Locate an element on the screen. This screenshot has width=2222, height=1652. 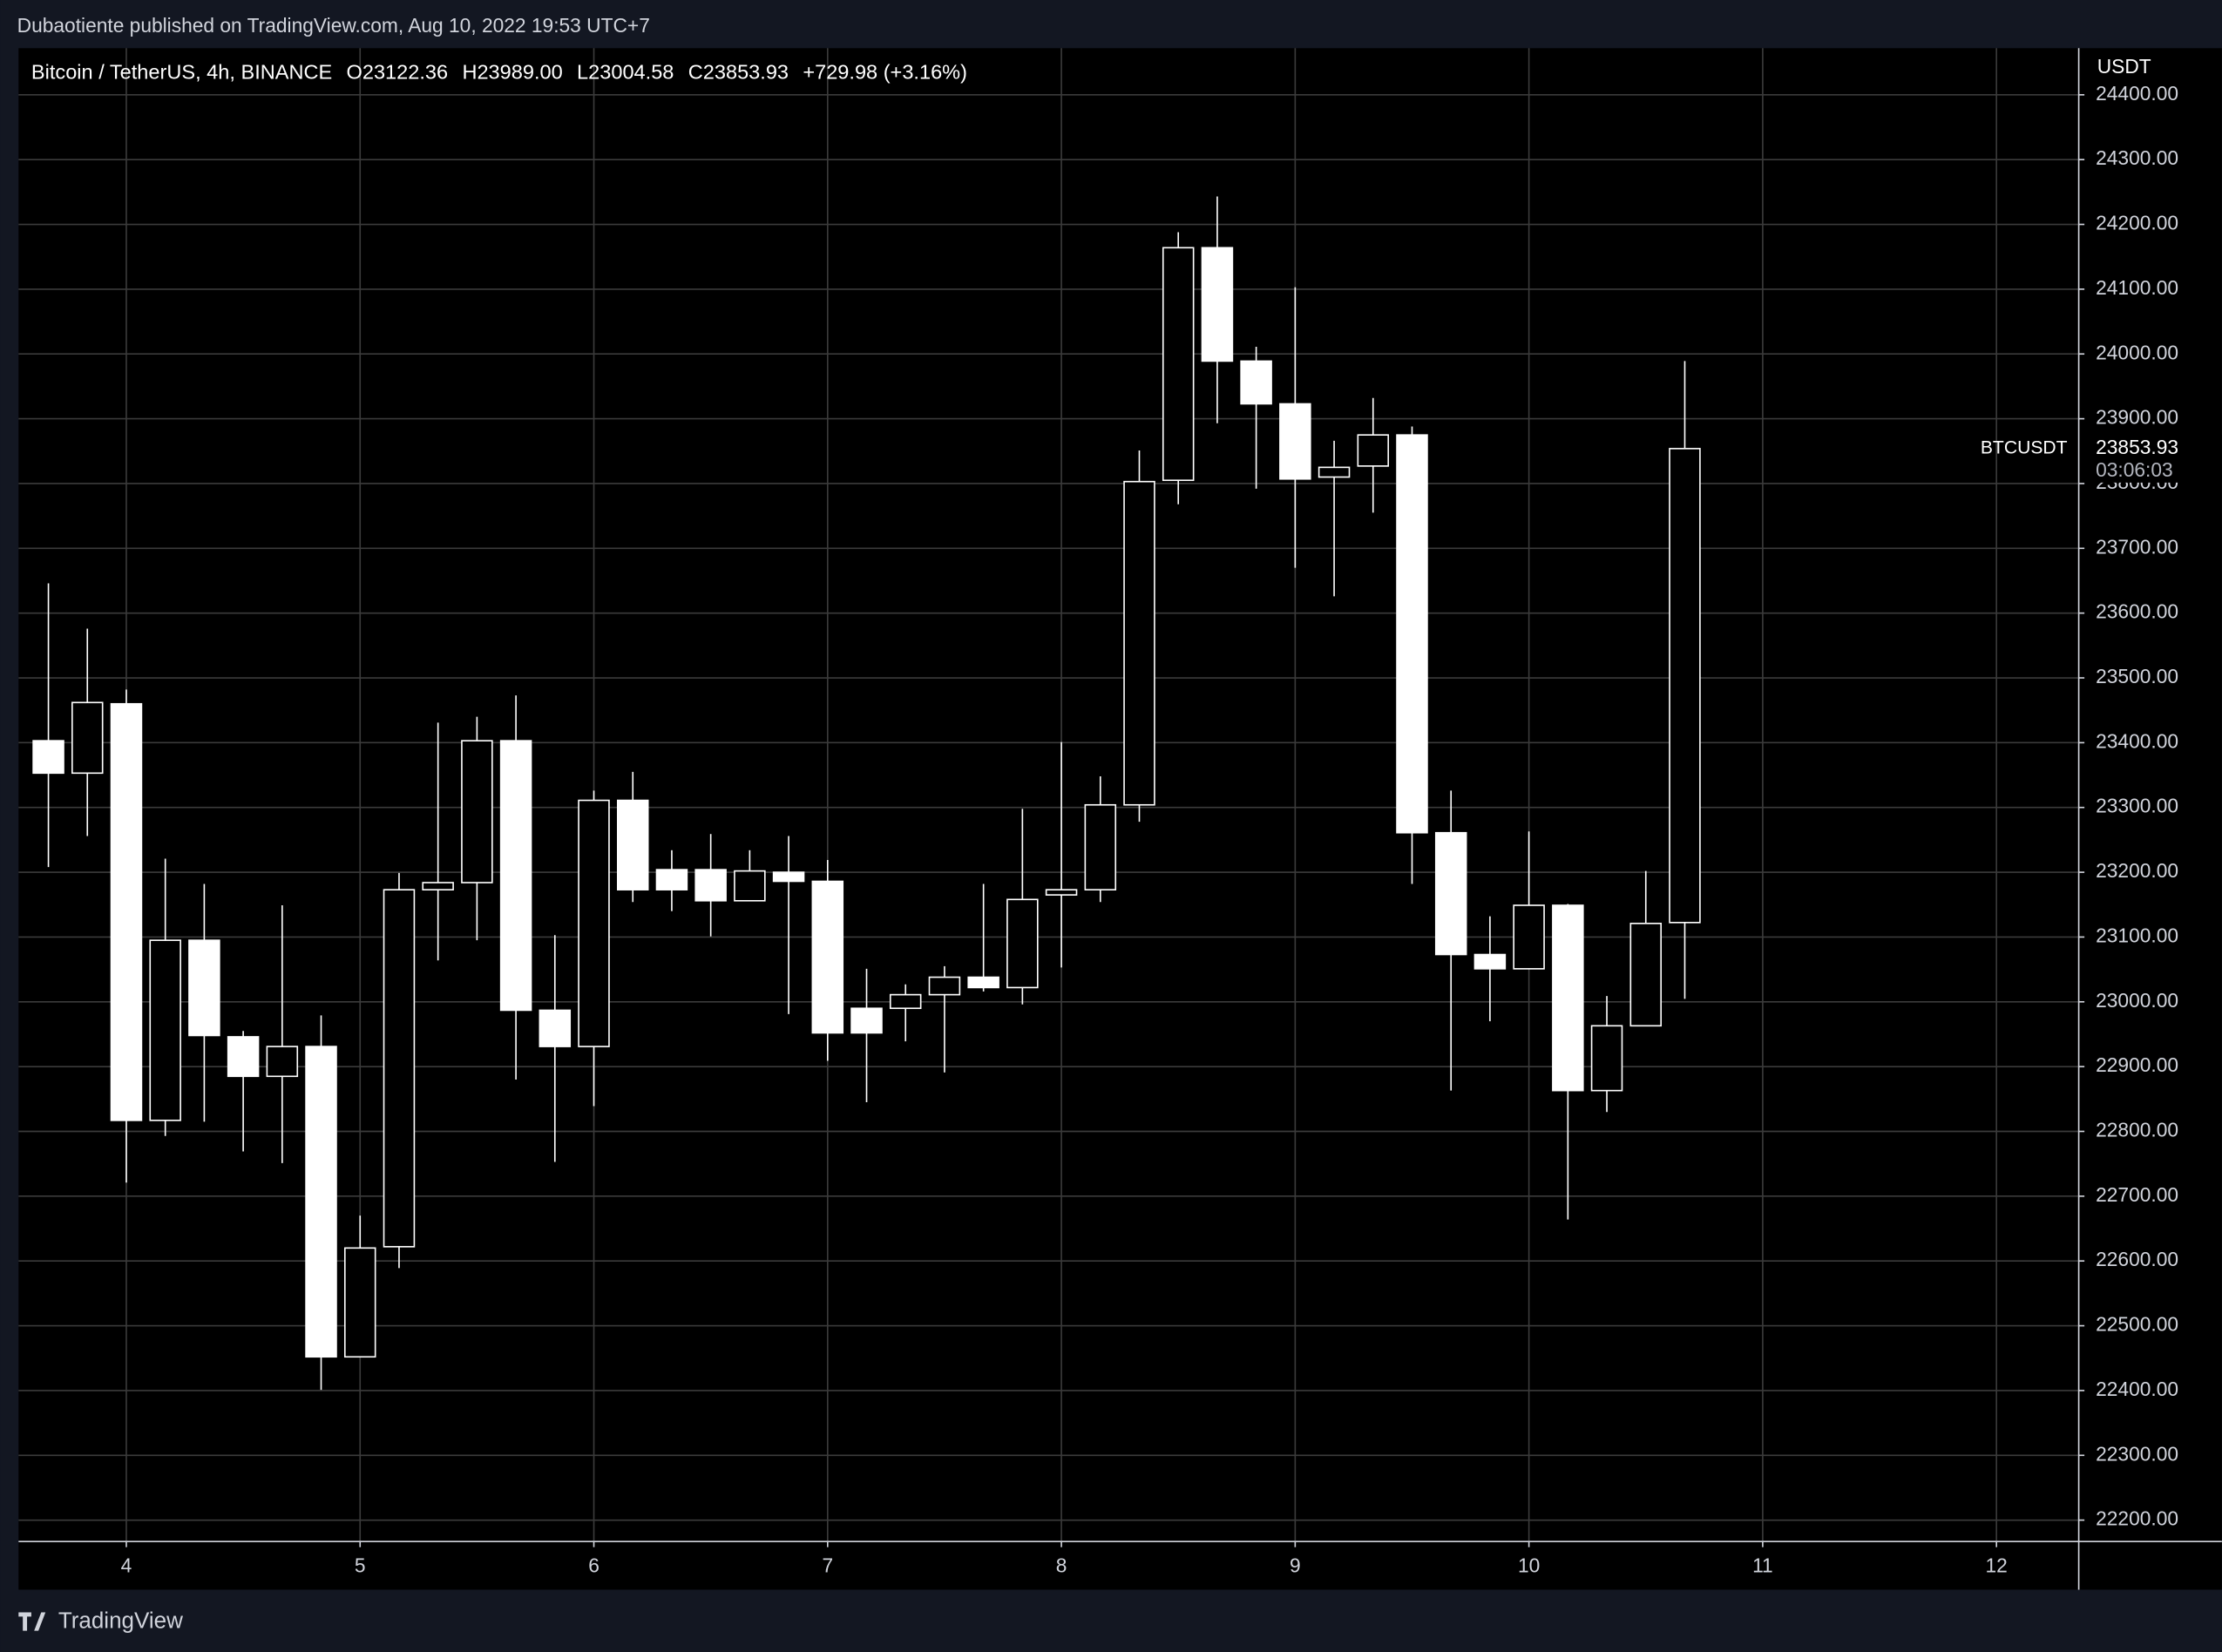
brand: TradingView is located at coordinates (100, 1621).